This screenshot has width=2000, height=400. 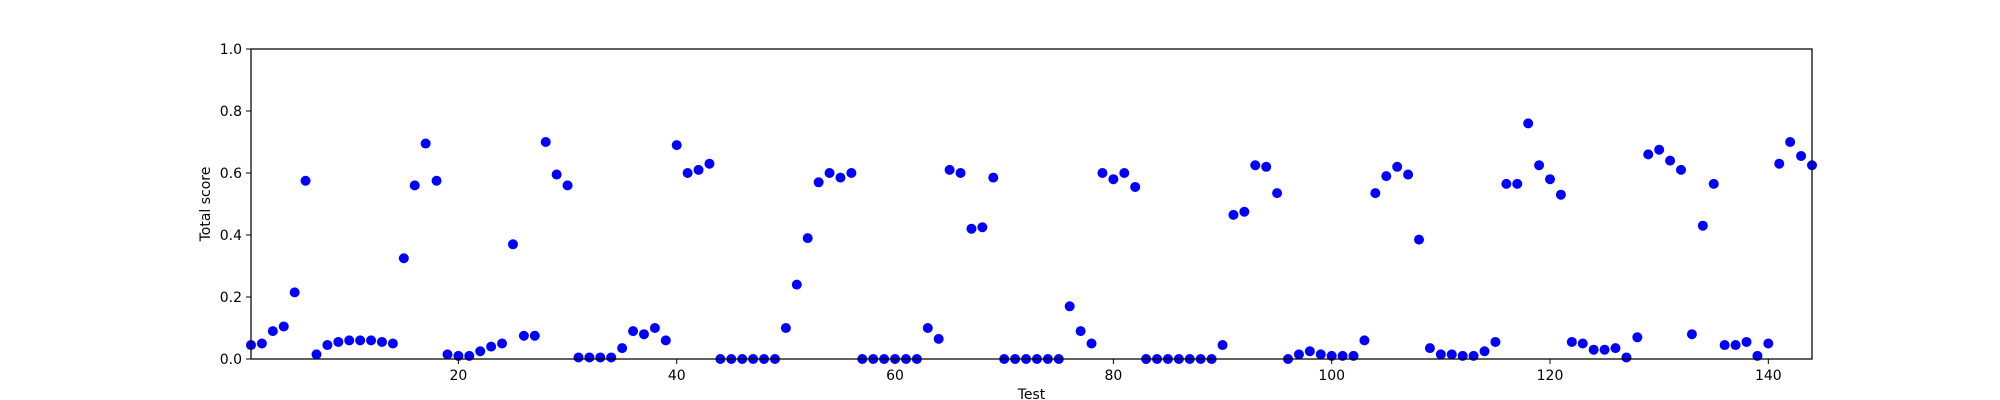 I want to click on y-axis-label: Total score, so click(x=206, y=205).